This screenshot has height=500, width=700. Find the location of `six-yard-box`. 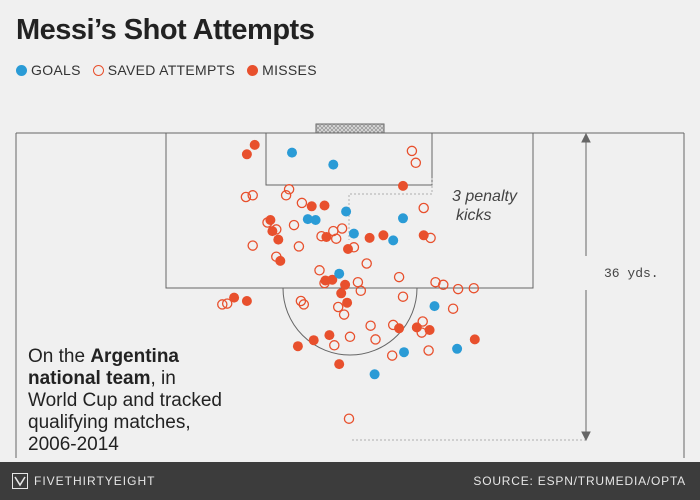

six-yard-box is located at coordinates (349, 159).